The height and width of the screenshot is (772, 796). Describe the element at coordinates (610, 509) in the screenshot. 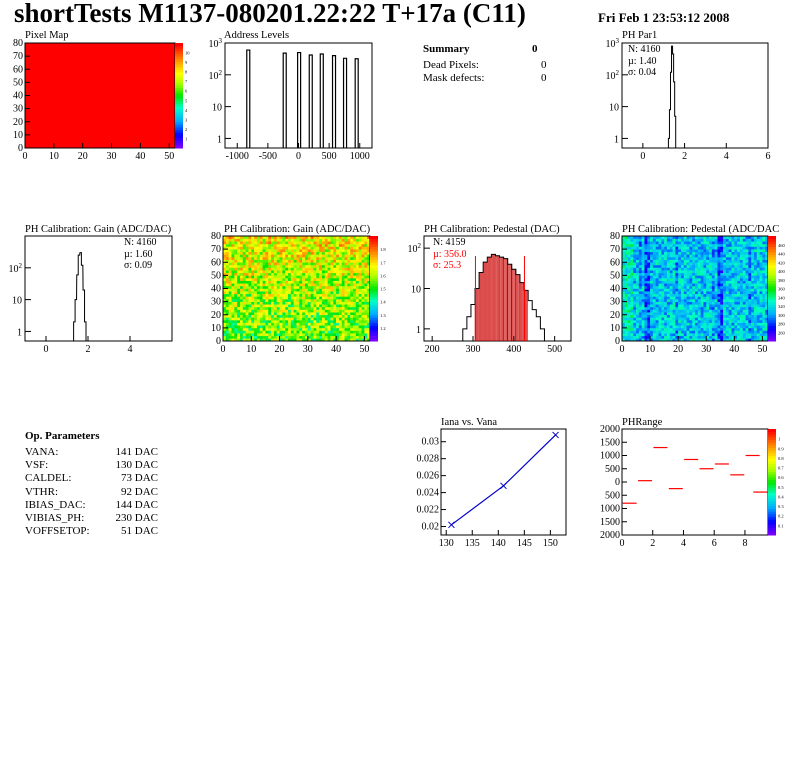

I see `tick-label: 1000` at that location.